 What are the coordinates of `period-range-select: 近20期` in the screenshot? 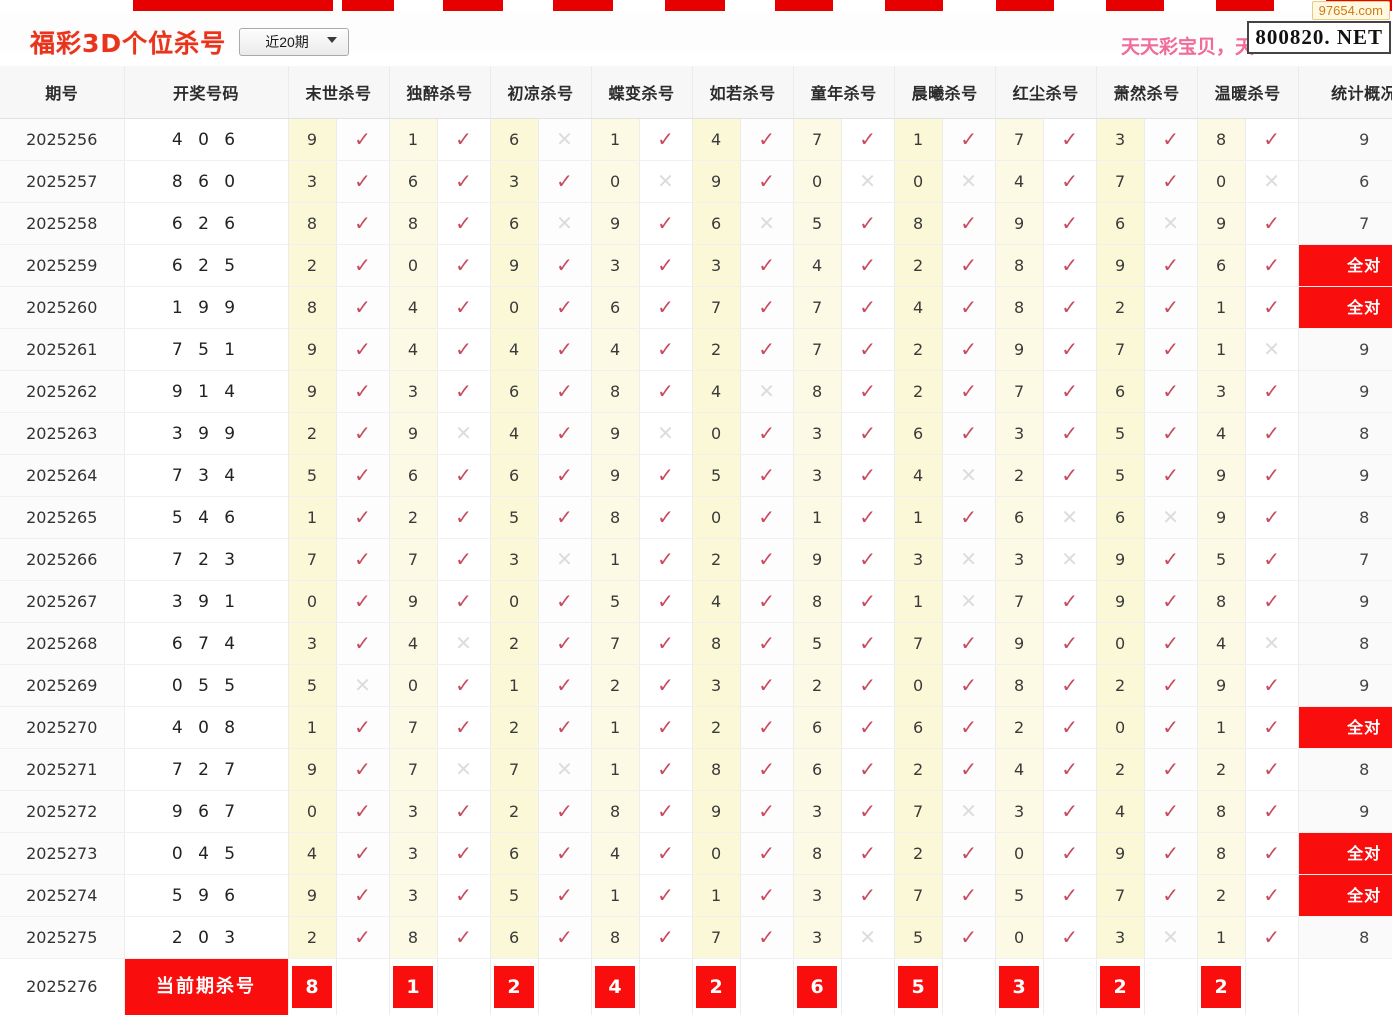 It's located at (294, 42).